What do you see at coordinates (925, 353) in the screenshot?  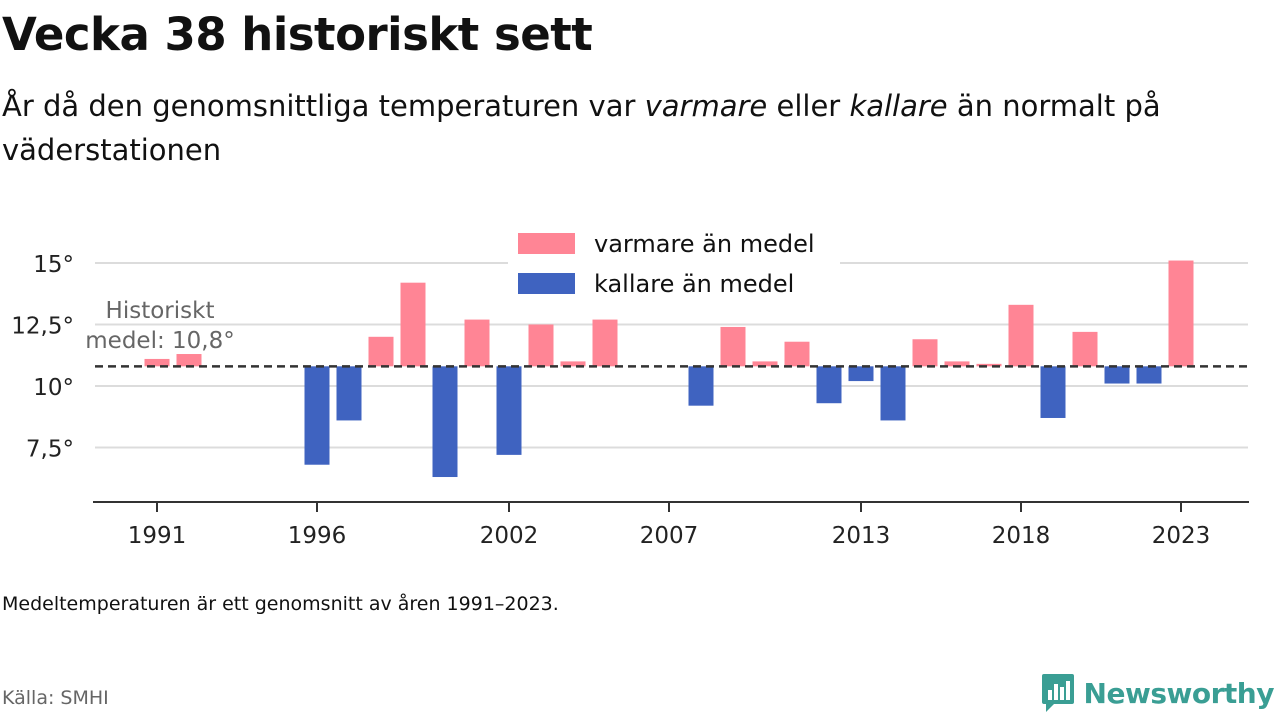 I see `bar-2015` at bounding box center [925, 353].